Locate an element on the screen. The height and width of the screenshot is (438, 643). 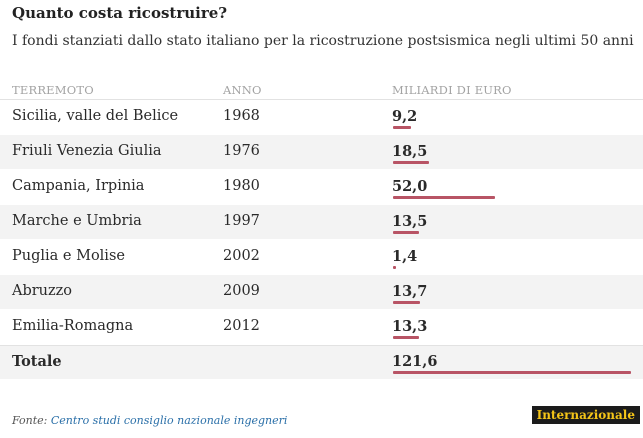
row-year: 1997 is located at coordinates (241, 221).